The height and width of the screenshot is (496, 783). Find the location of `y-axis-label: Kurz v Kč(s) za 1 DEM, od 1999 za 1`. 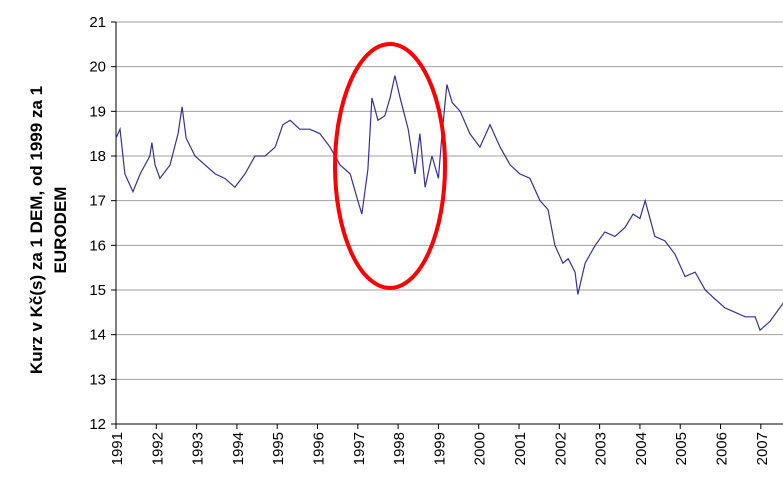

y-axis-label: Kurz v Kč(s) za 1 DEM, od 1999 za 1 is located at coordinates (36, 230).